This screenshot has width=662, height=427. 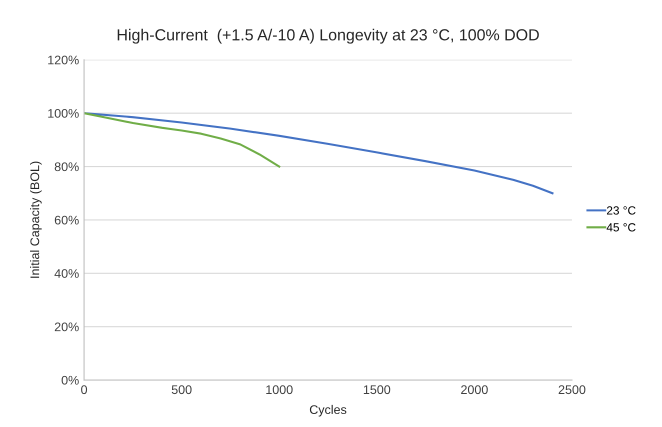 I want to click on x-tick-label: 500, so click(x=182, y=389).